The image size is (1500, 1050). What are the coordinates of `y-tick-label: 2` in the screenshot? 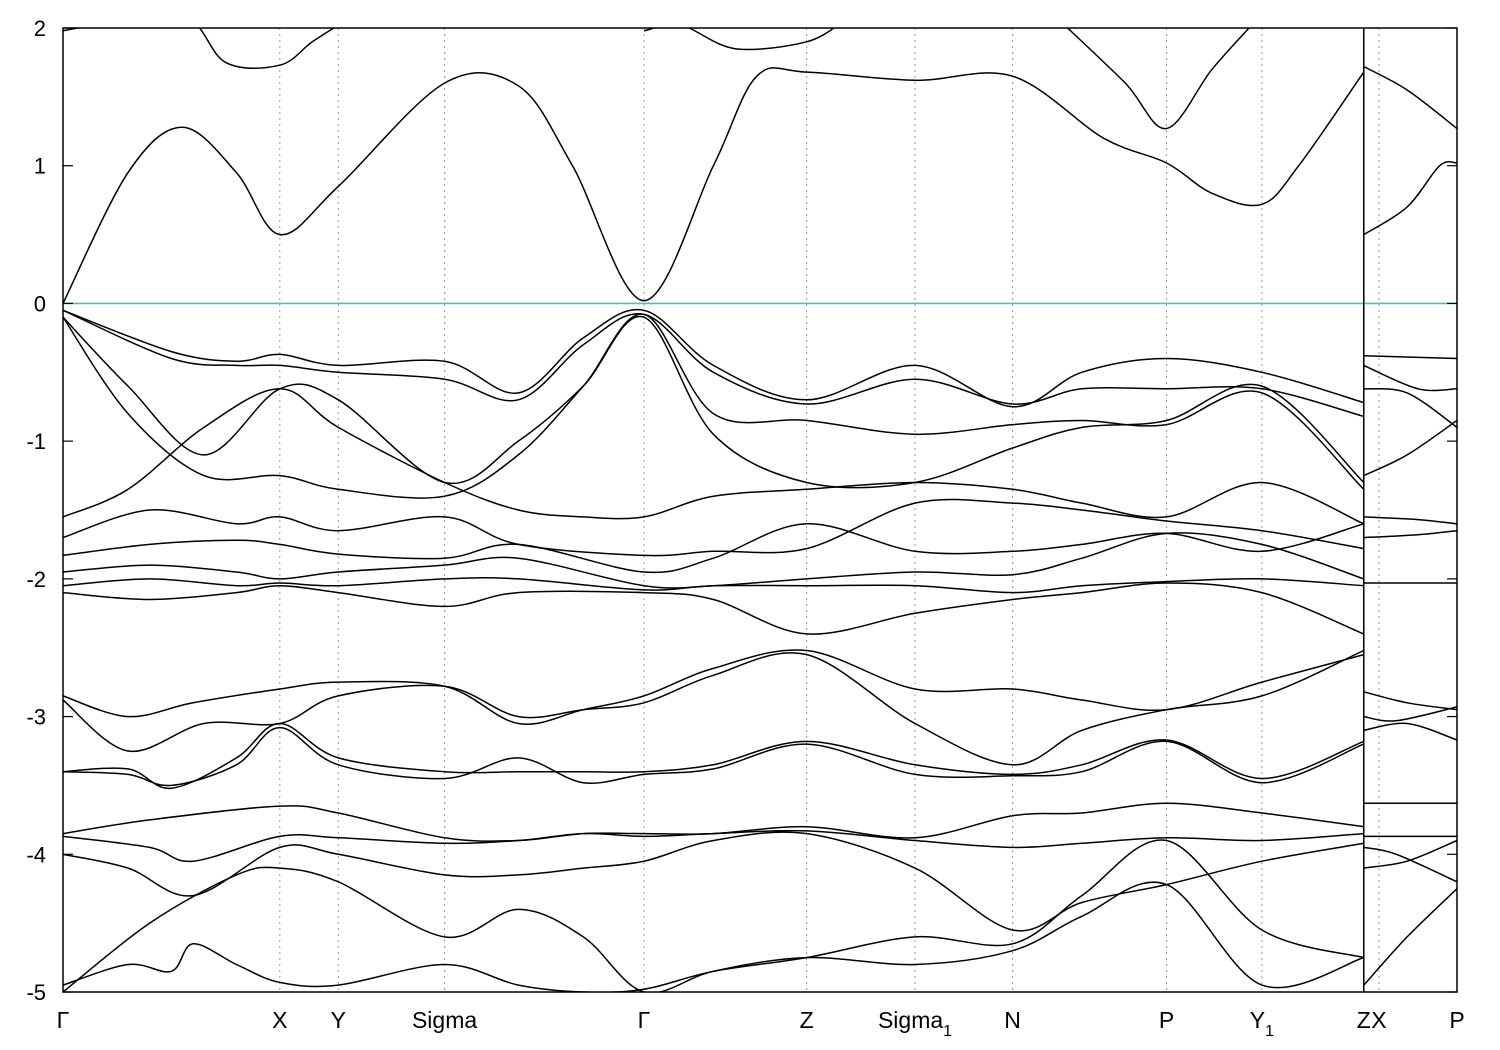 It's located at (40, 28).